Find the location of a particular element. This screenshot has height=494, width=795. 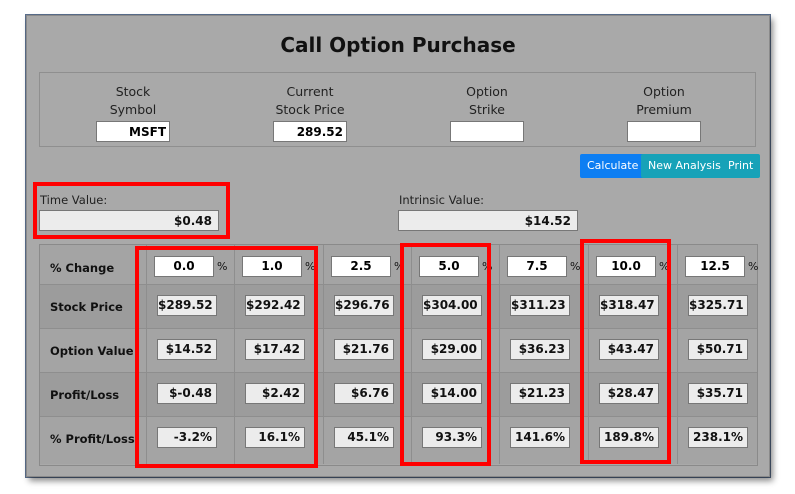

option-value-value: $43.47 is located at coordinates (629, 349).